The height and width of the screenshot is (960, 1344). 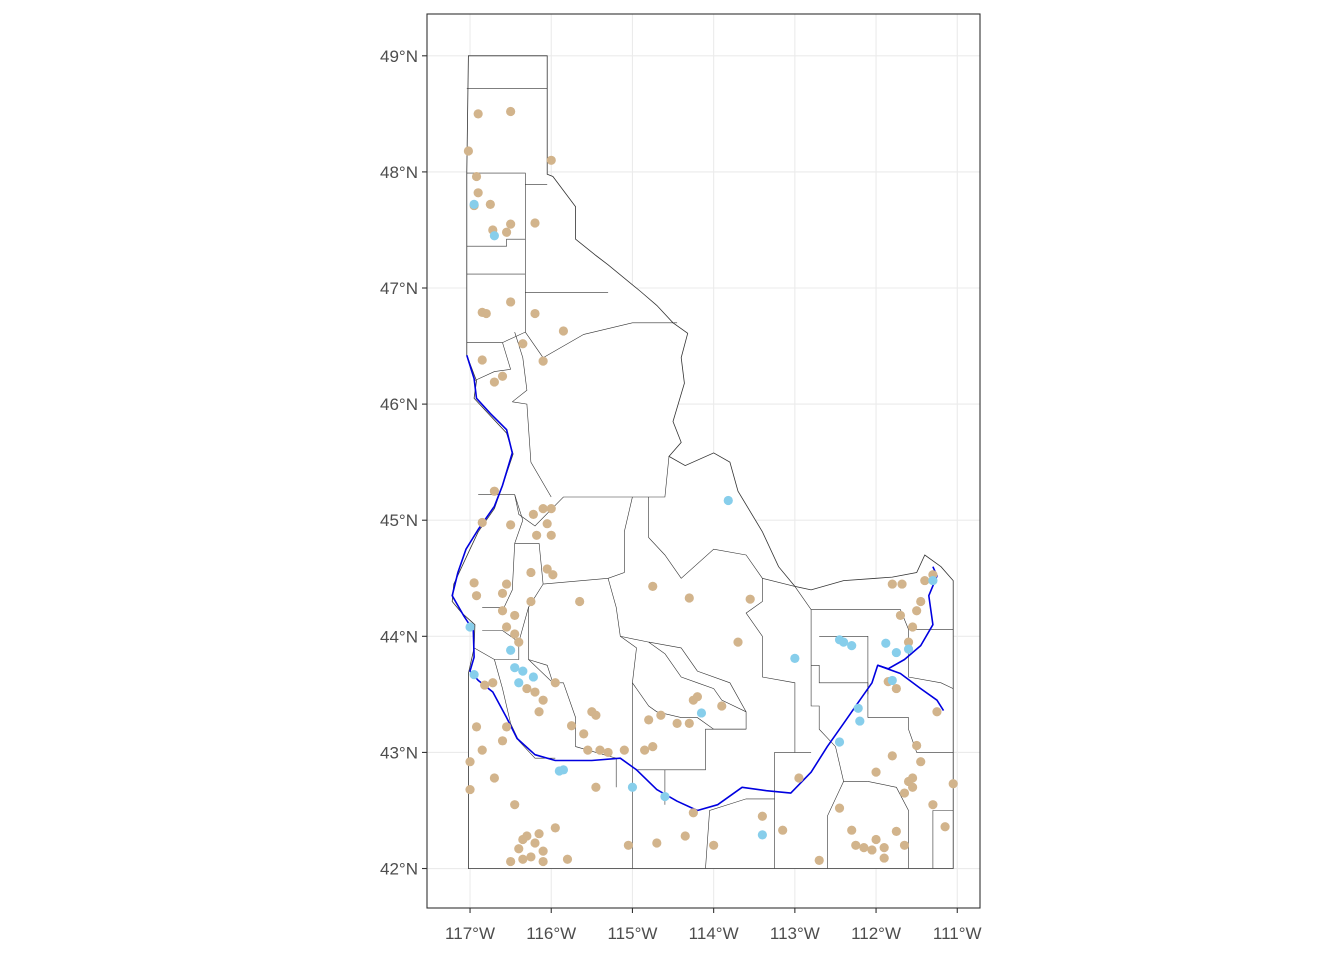 What do you see at coordinates (399, 752) in the screenshot?
I see `lat-tick-label: 43°N` at bounding box center [399, 752].